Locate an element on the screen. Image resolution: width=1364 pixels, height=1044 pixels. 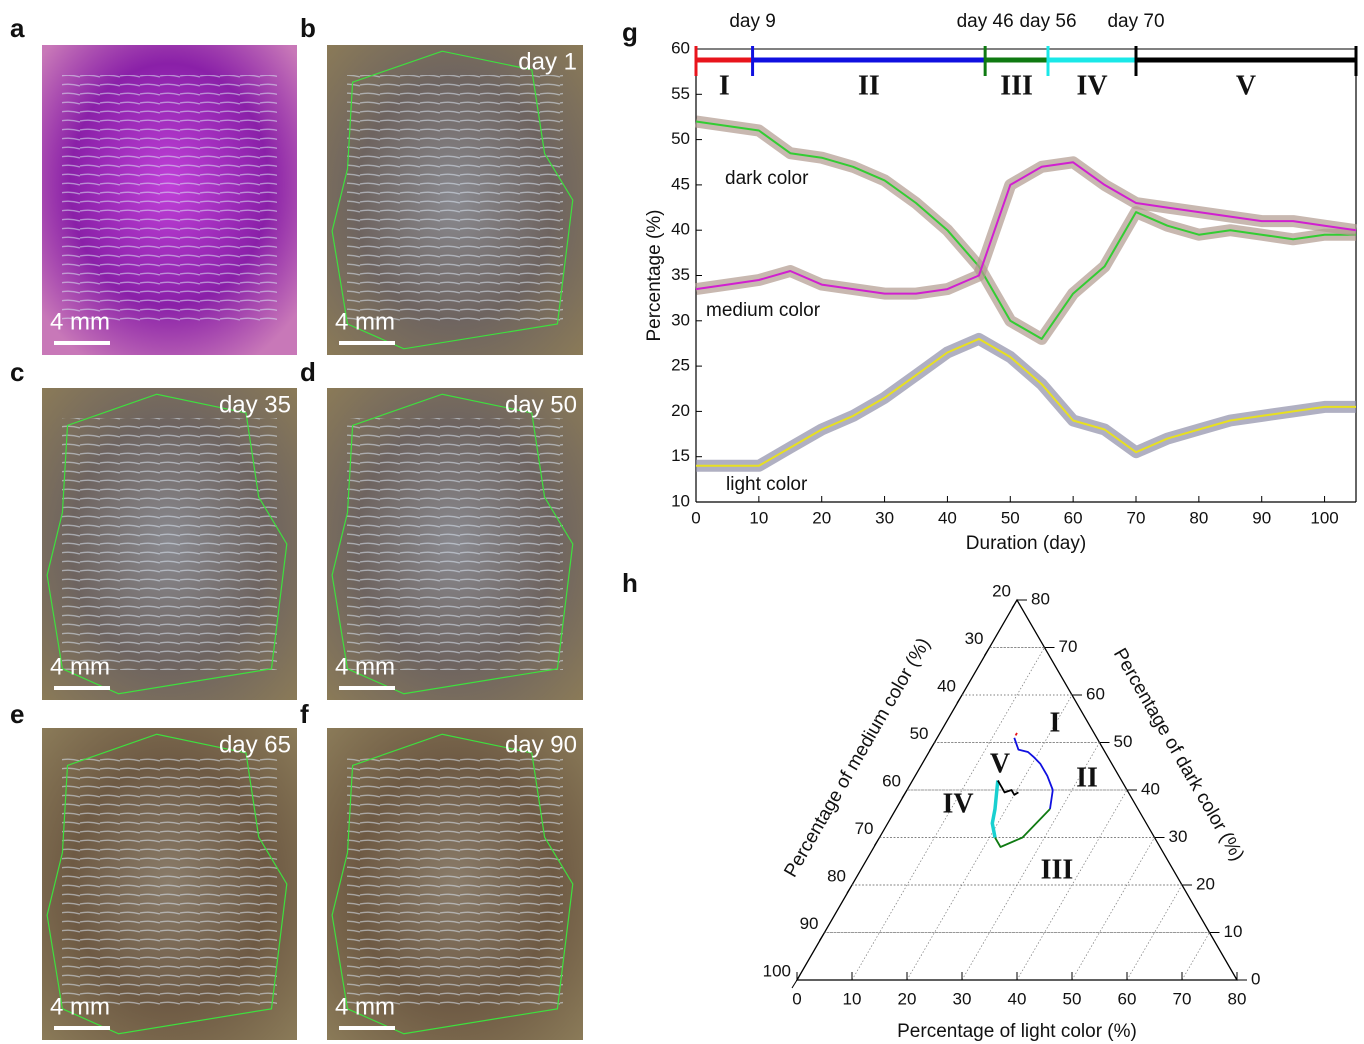
day-label: day 35 is located at coordinates (255, 404).